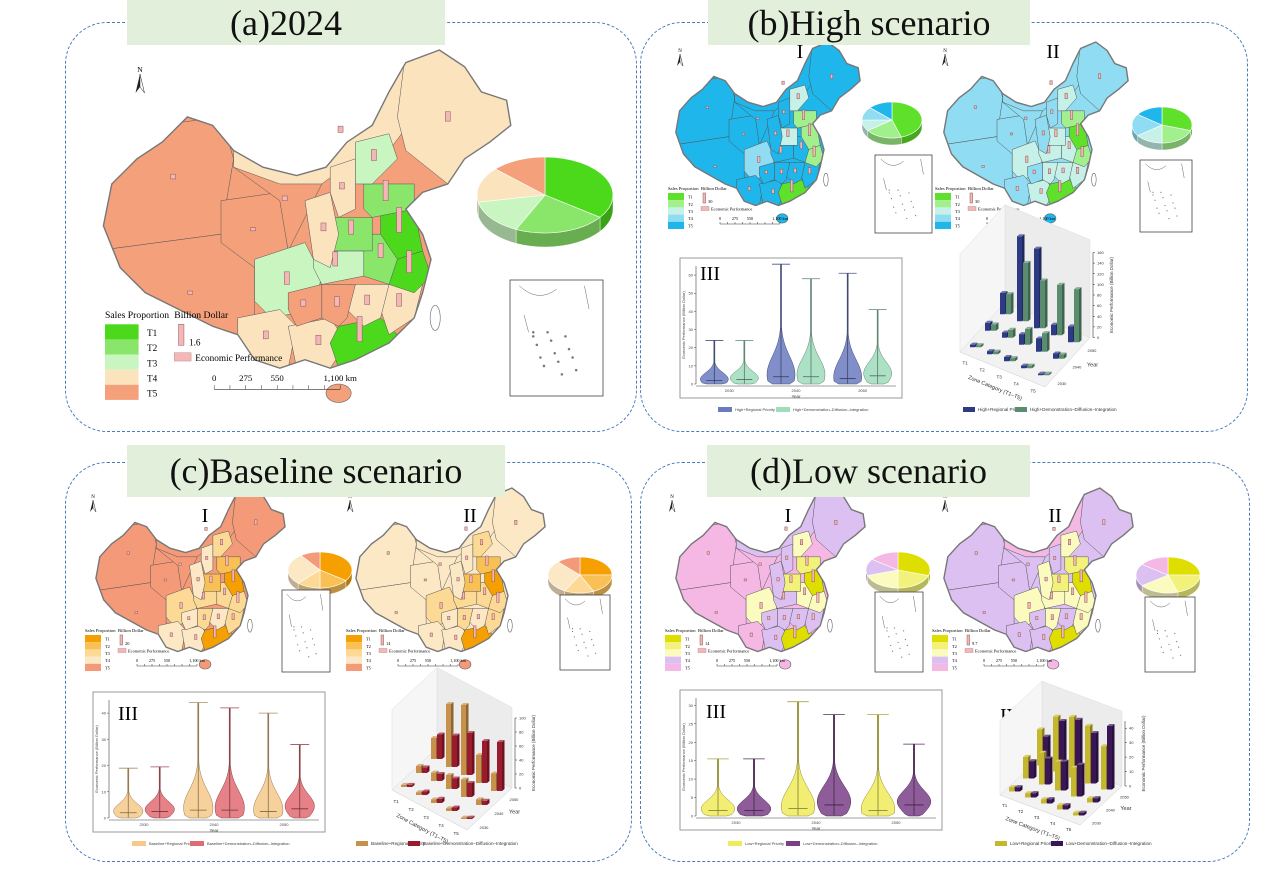 The width and height of the screenshot is (1269, 878). I want to click on scale-label: 1,100 km, so click(340, 378).